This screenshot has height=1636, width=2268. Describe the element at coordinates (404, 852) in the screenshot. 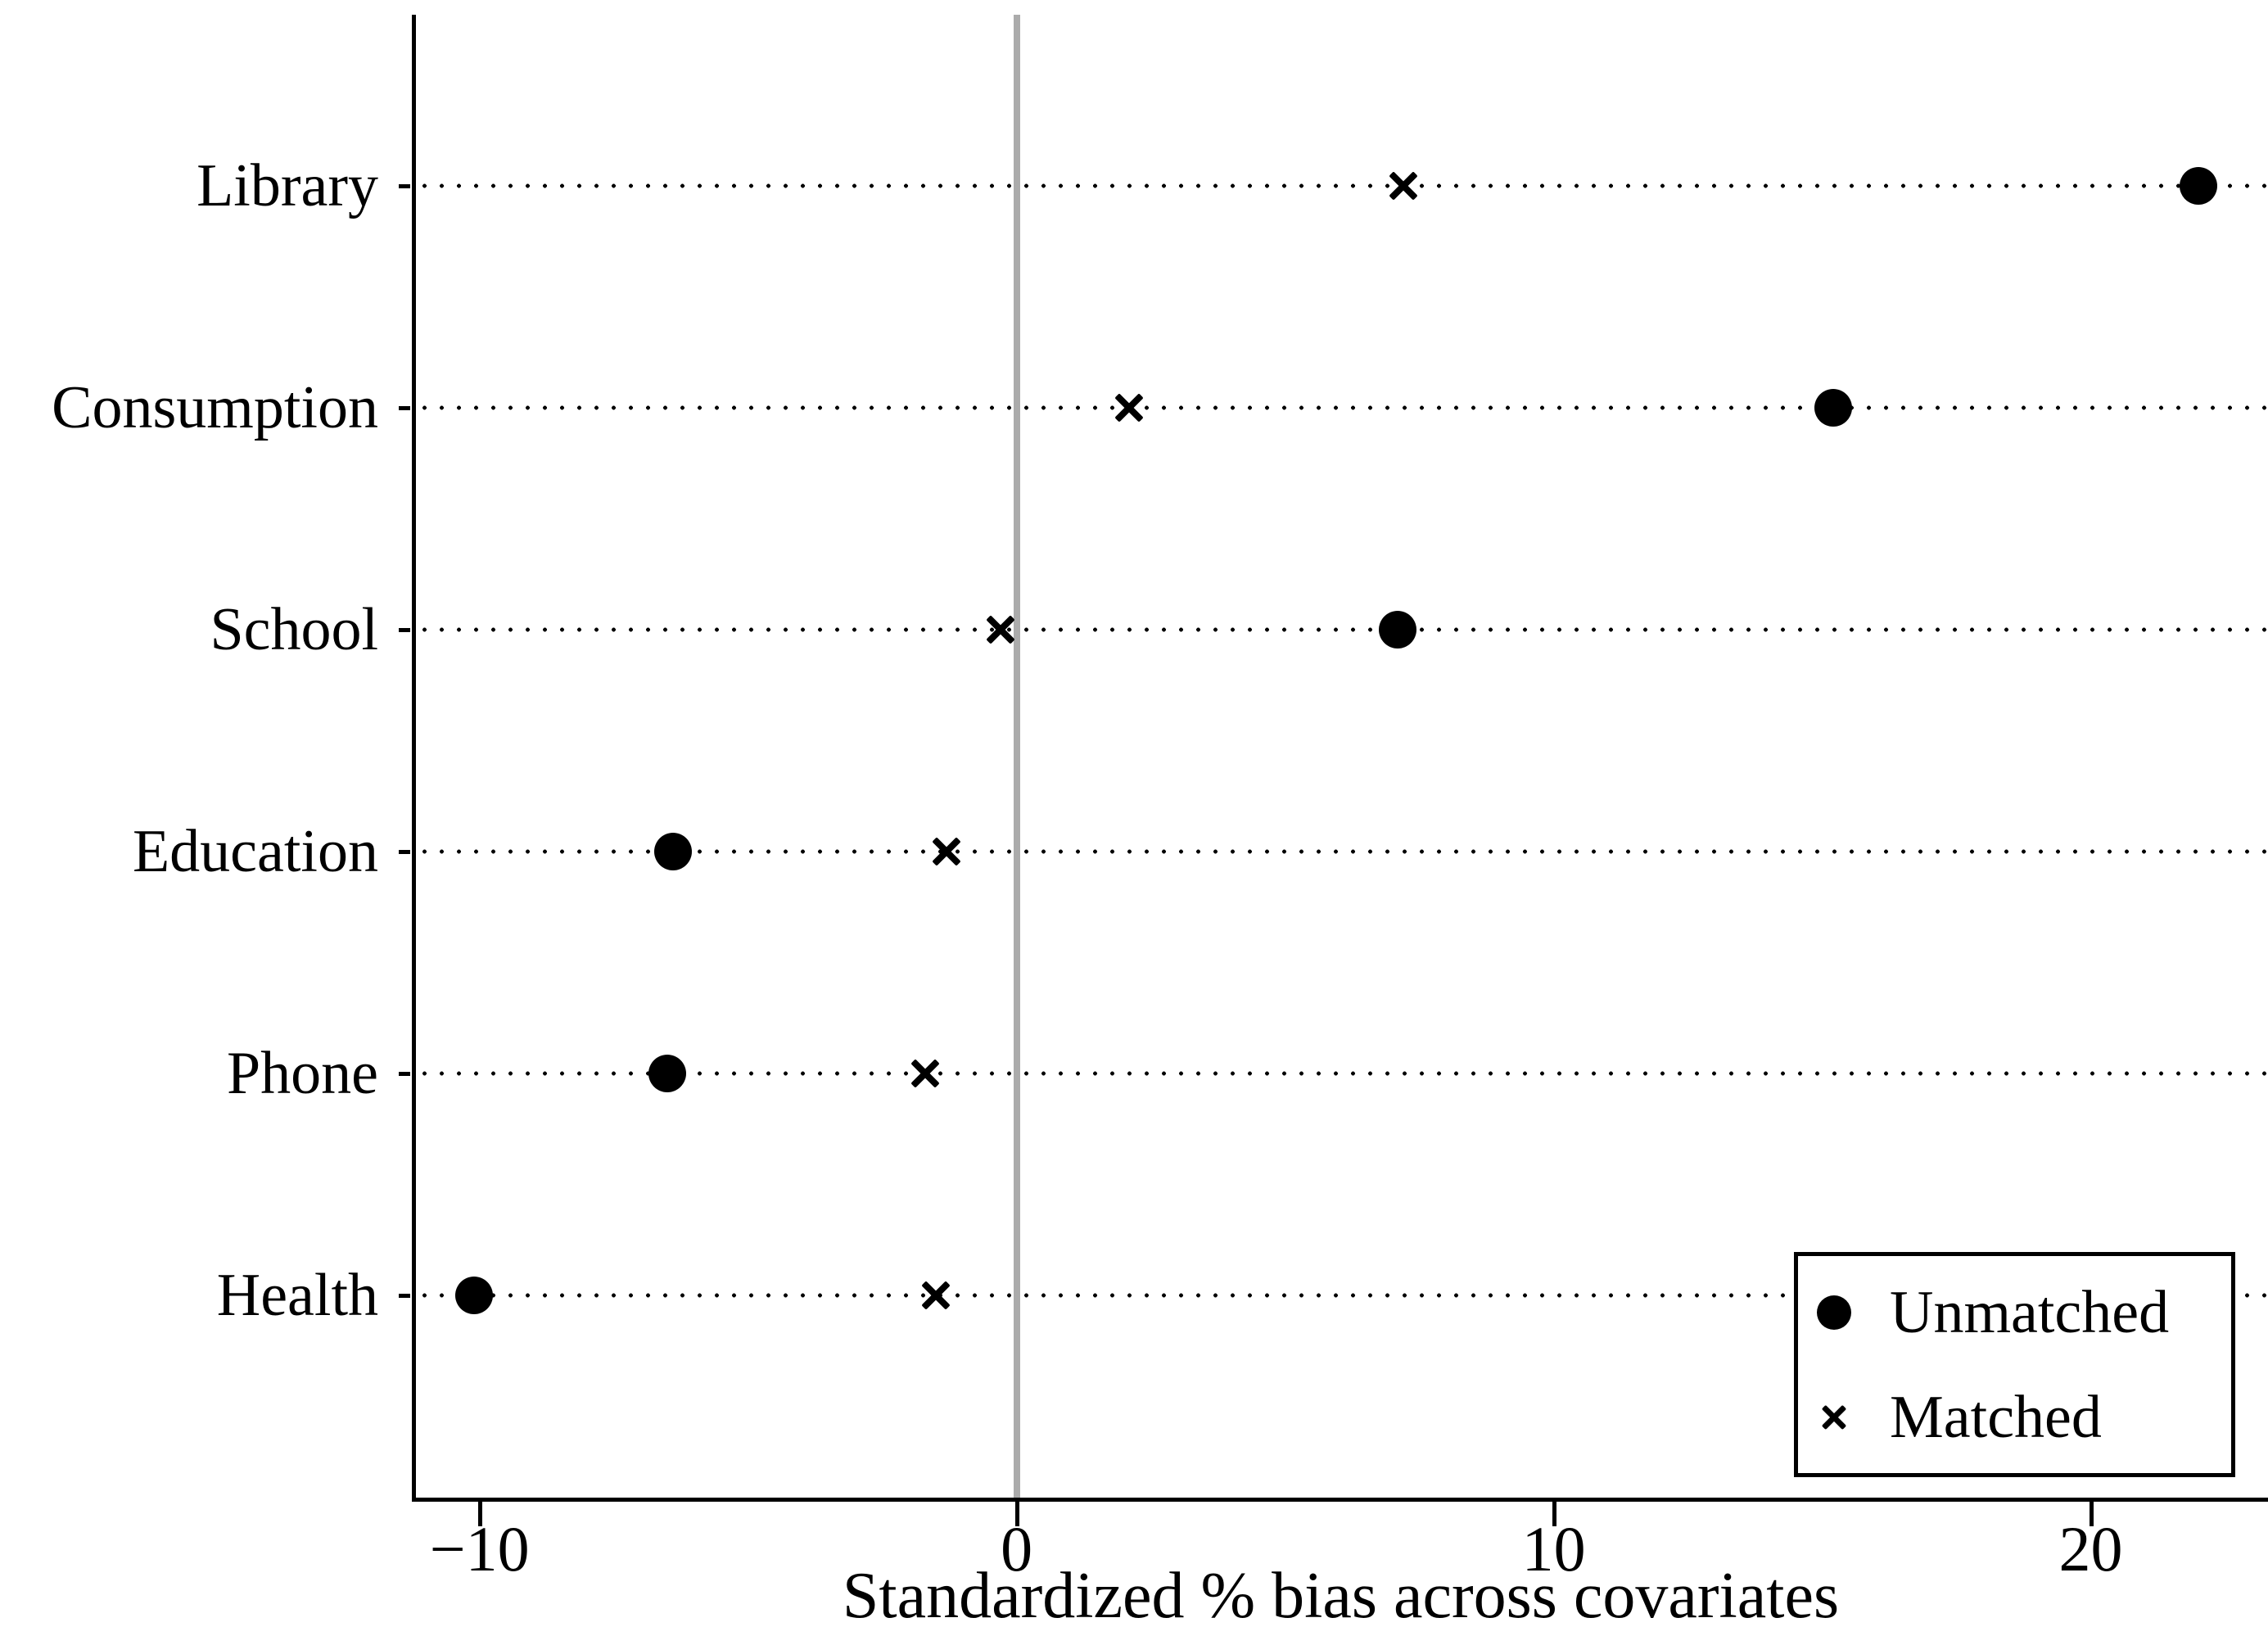

I see `y-tick-education` at that location.